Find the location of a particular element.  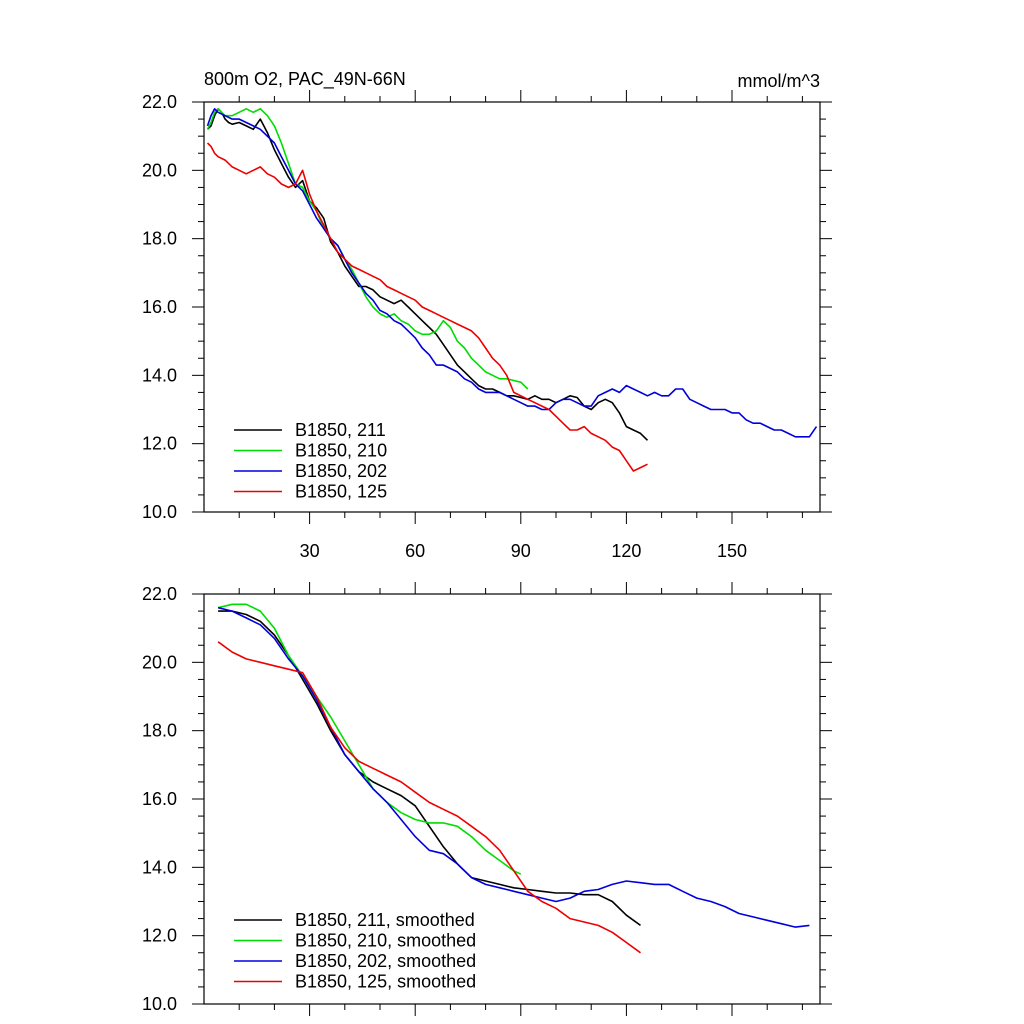

chart-title: 800m O2, PAC_49N-66N is located at coordinates (305, 79).